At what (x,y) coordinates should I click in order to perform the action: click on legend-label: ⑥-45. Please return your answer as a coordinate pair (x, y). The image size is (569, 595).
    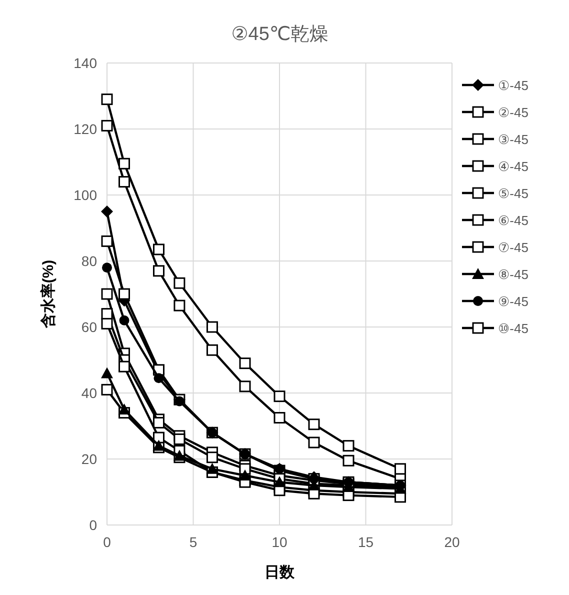
    Looking at the image, I should click on (513, 220).